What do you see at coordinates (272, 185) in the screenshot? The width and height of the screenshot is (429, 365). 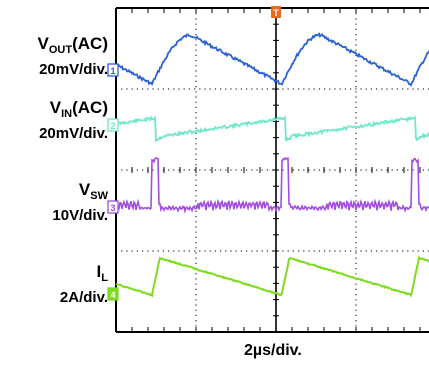 I see `channel-3-trace` at bounding box center [272, 185].